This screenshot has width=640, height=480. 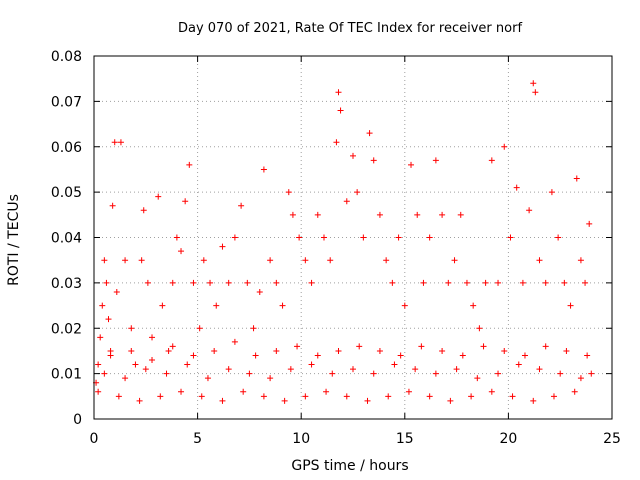 I want to click on y-tick-labels: 0 0.01 0.02 0.03 0.04 0.05 0.06 0.07 0.08, so click(x=66, y=238).